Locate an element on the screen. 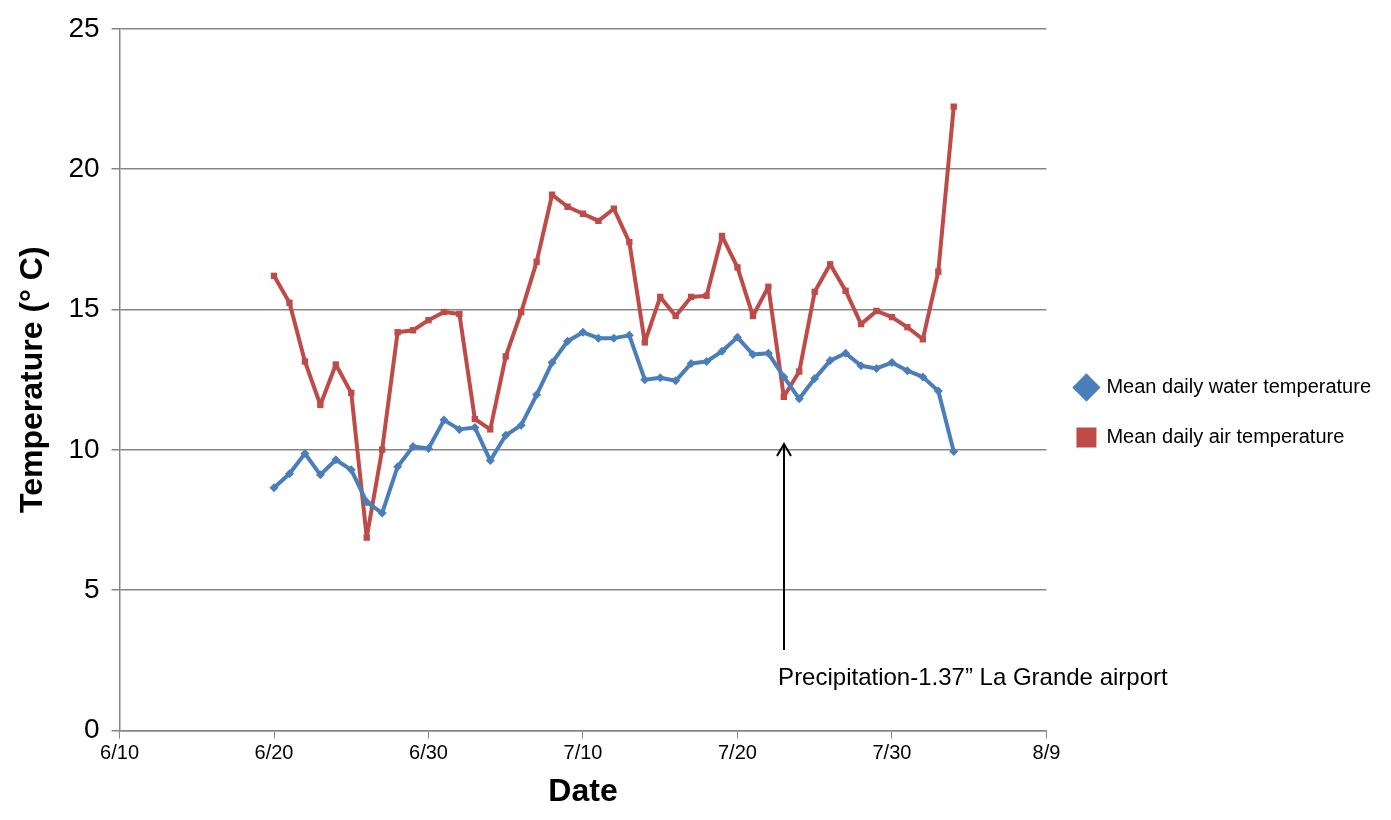  legend-label: Mean daily water temperature is located at coordinates (1239, 386).